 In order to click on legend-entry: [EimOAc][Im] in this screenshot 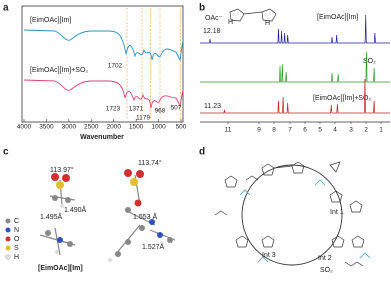, I will do `click(50, 20)`.